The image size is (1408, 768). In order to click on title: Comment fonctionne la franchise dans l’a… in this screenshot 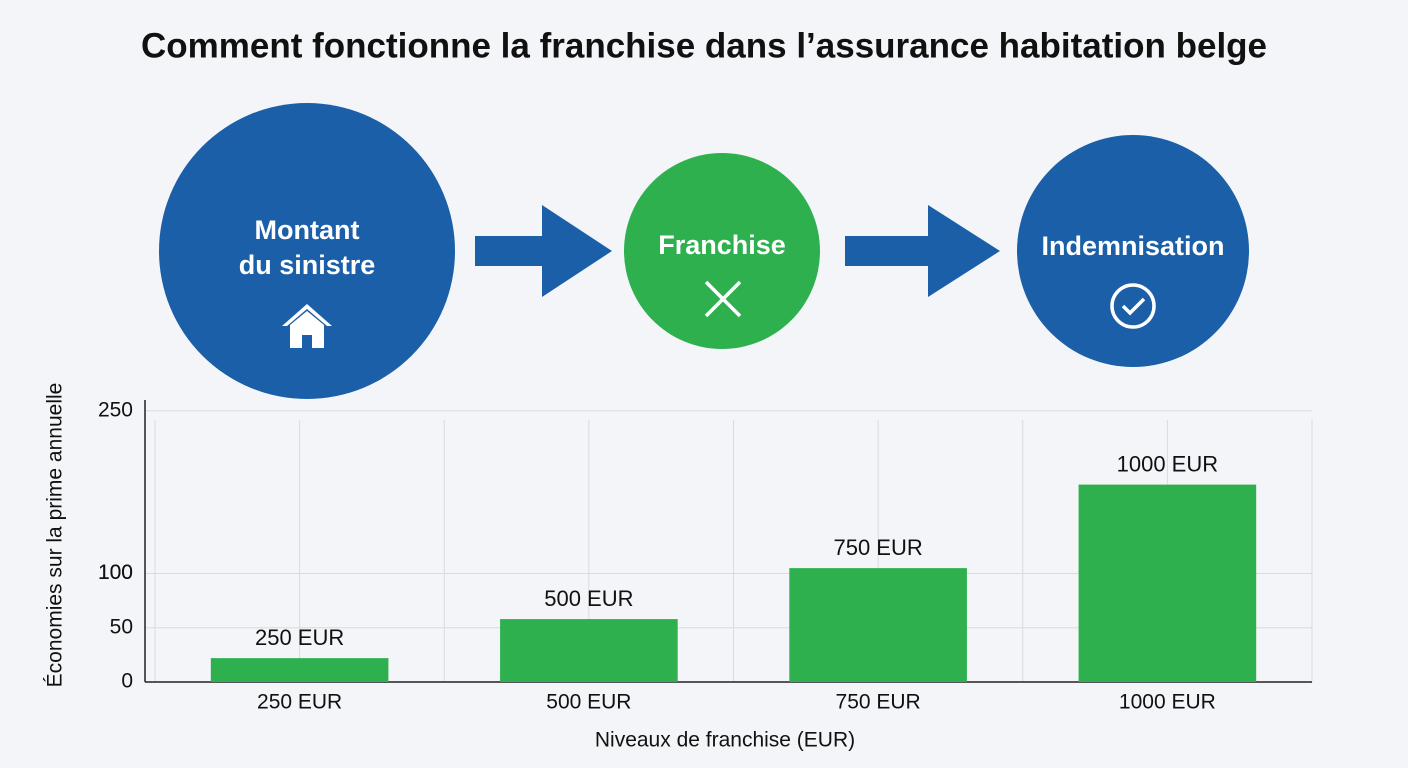, I will do `click(704, 45)`.